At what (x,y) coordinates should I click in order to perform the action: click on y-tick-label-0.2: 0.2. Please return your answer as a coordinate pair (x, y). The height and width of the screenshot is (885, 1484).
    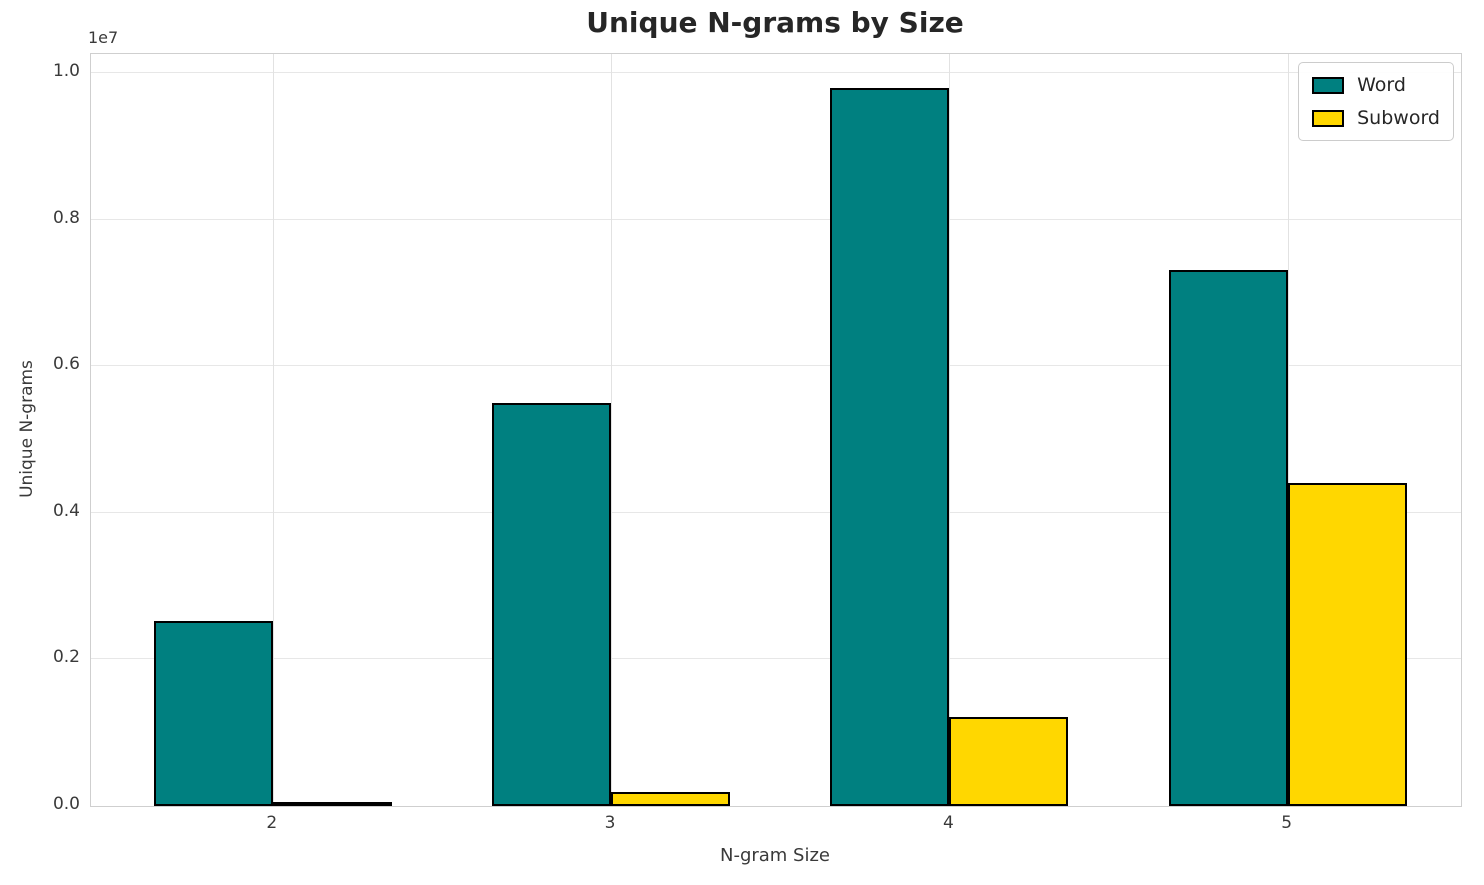
    Looking at the image, I should click on (66, 657).